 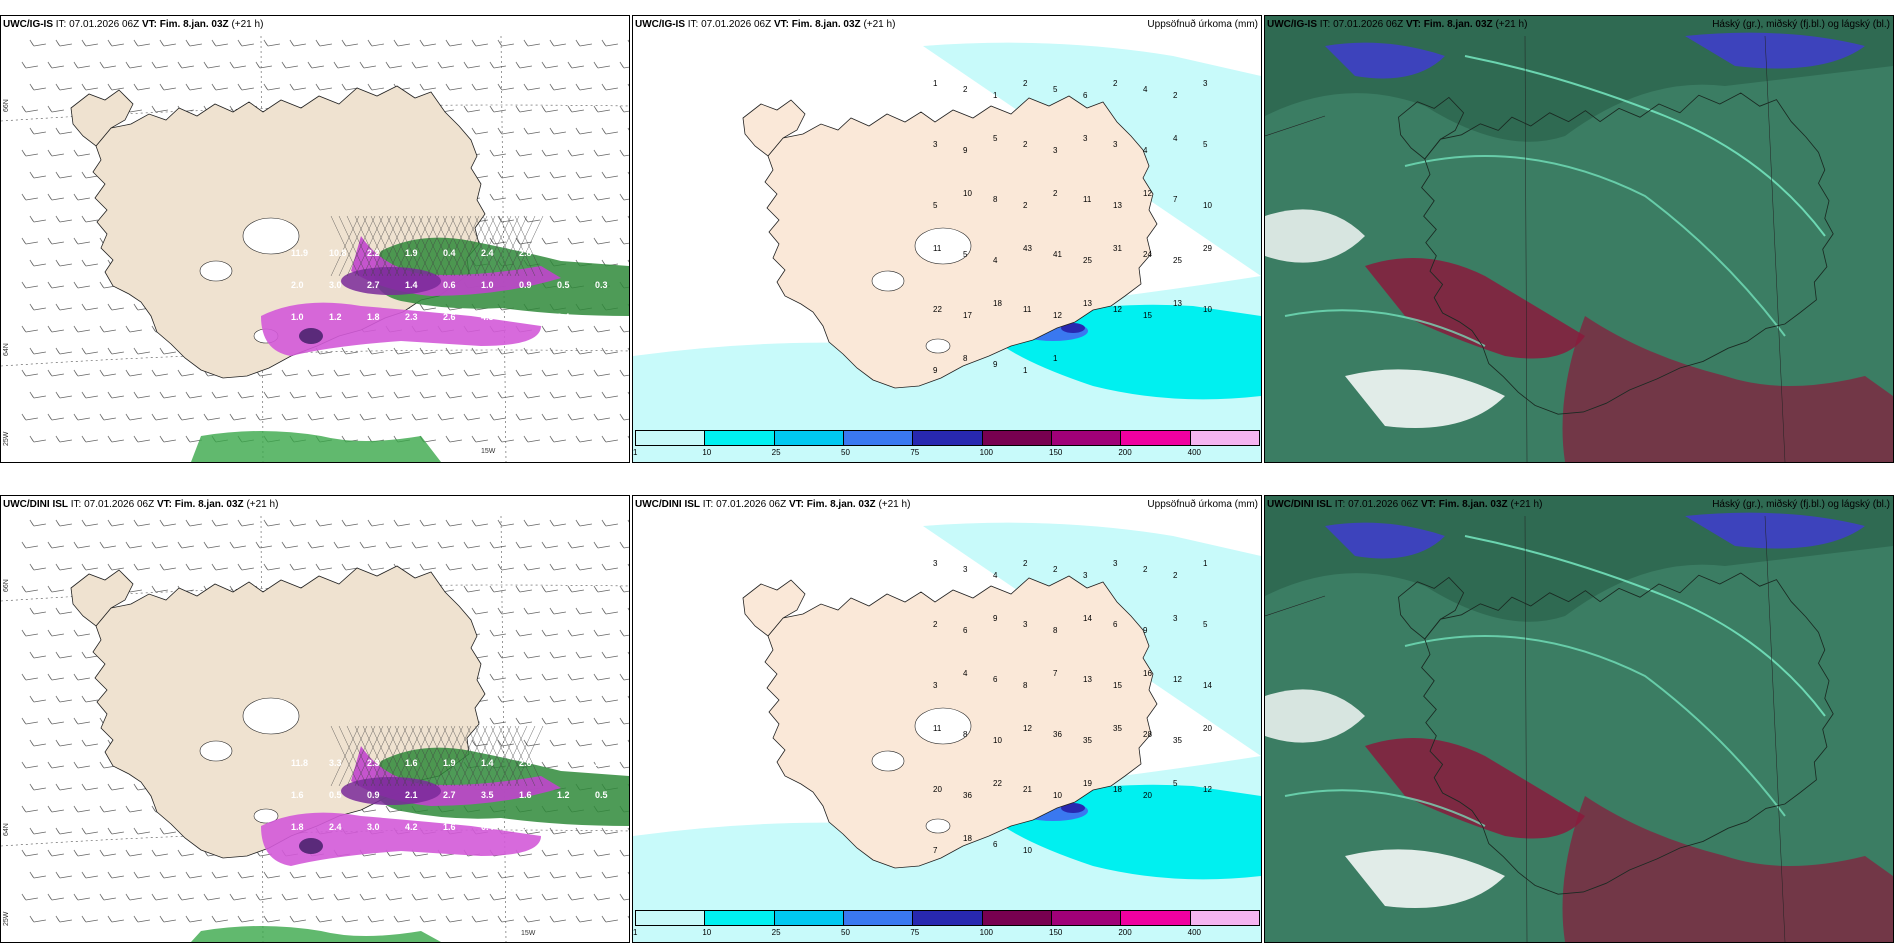 What do you see at coordinates (488, 451) in the screenshot?
I see `lon-label-15w: 15W` at bounding box center [488, 451].